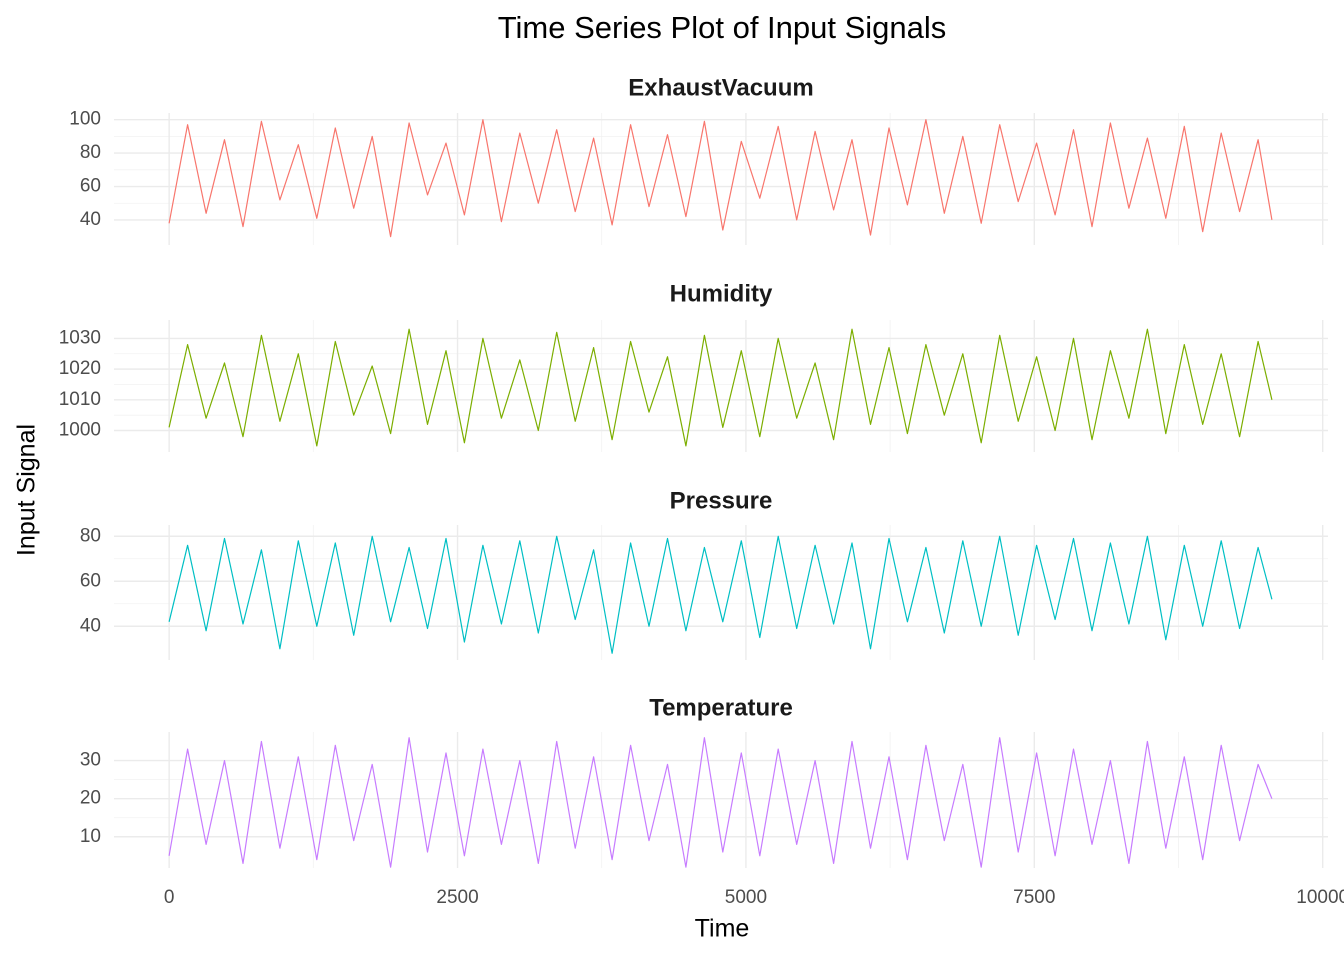  Describe the element at coordinates (90, 798) in the screenshot. I see `y-tick-label: 20` at that location.